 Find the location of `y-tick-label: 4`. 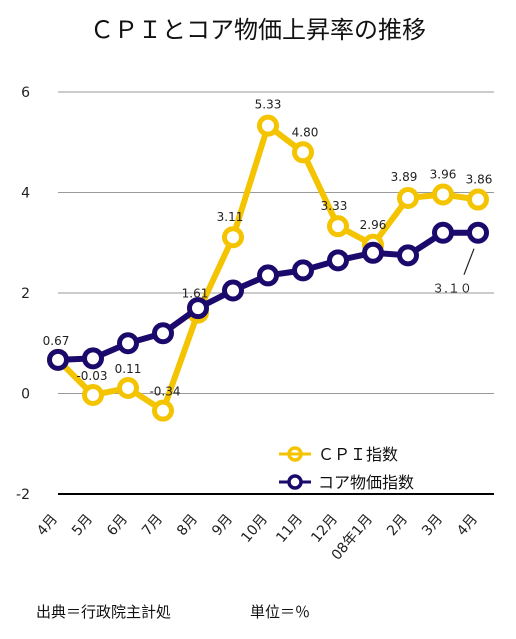

y-tick-label: 4 is located at coordinates (25, 194).